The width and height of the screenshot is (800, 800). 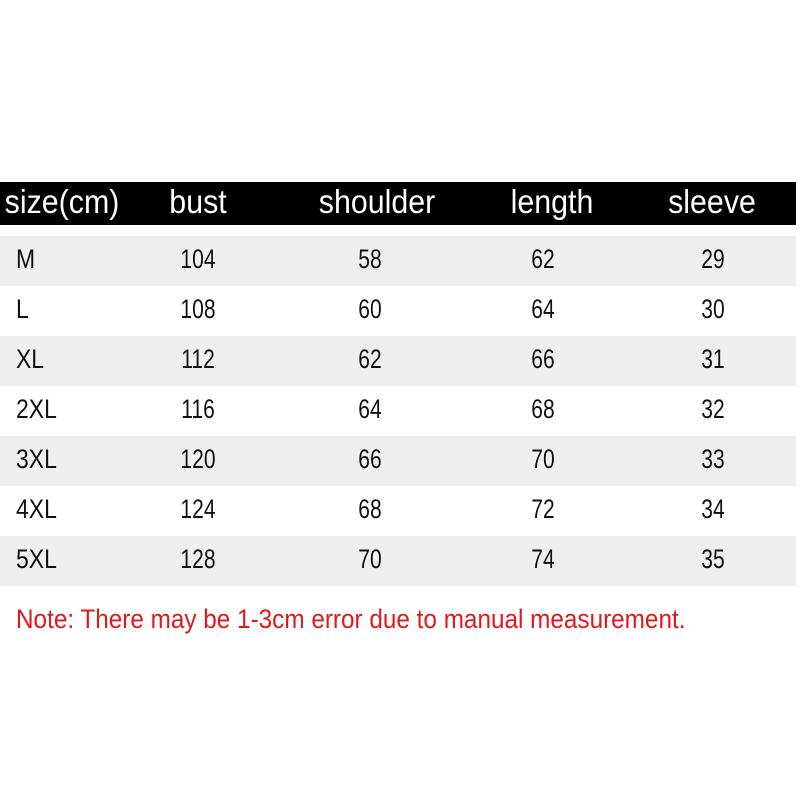 I want to click on cell-bust: 104, so click(x=198, y=259).